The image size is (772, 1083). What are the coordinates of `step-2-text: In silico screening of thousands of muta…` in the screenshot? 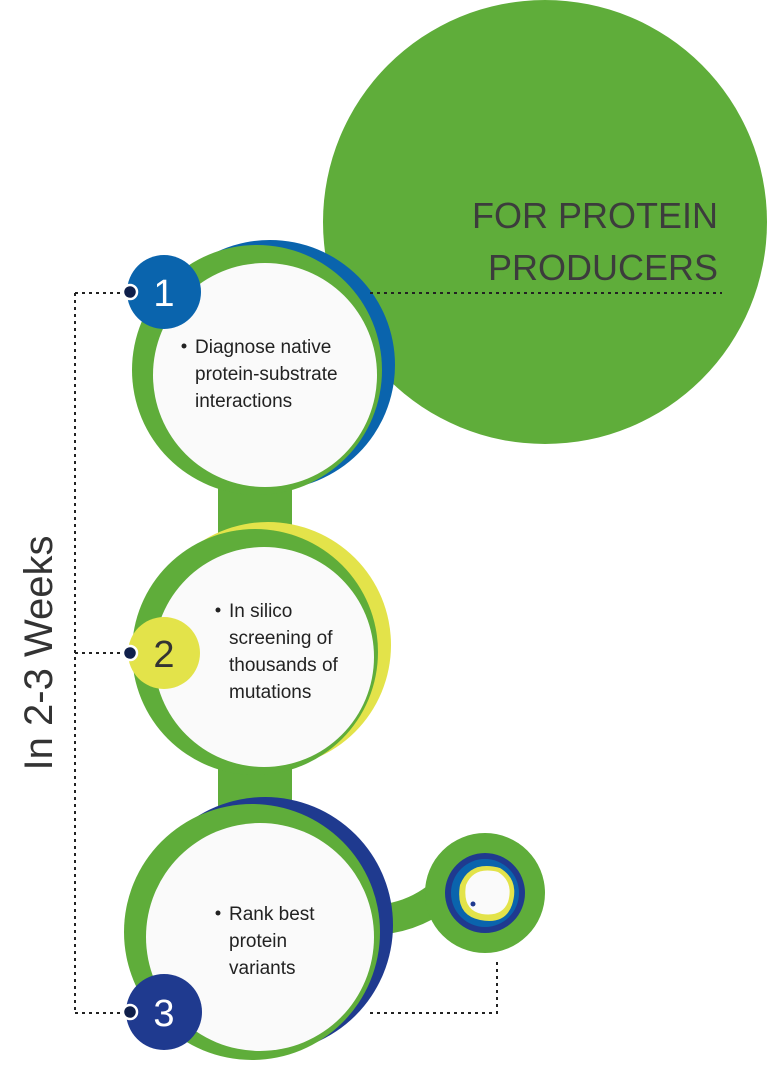 It's located at (277, 652).